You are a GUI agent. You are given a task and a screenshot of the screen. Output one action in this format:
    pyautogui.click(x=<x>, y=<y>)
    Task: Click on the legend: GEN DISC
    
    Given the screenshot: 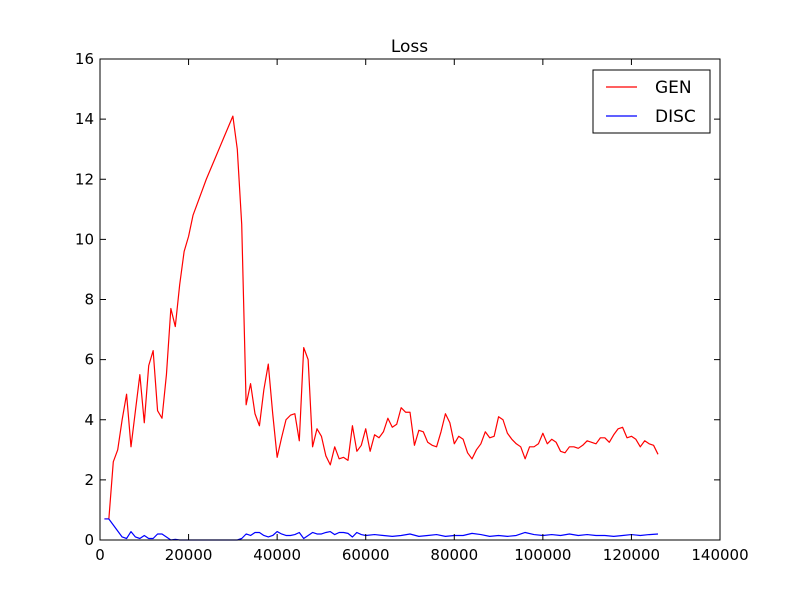 What is the action you would take?
    pyautogui.click(x=651, y=101)
    